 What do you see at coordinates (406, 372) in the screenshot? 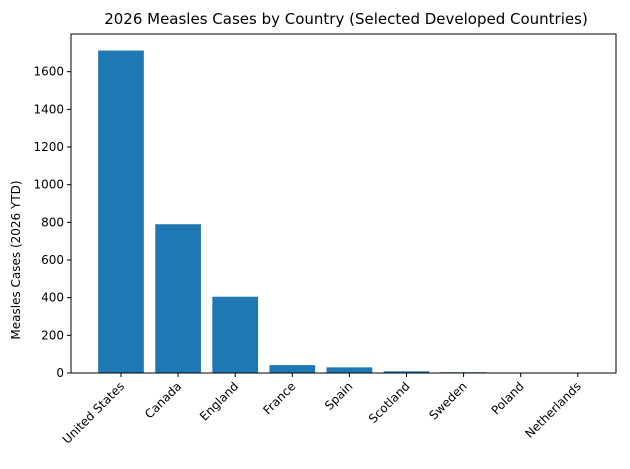
I see `bar-scotland` at bounding box center [406, 372].